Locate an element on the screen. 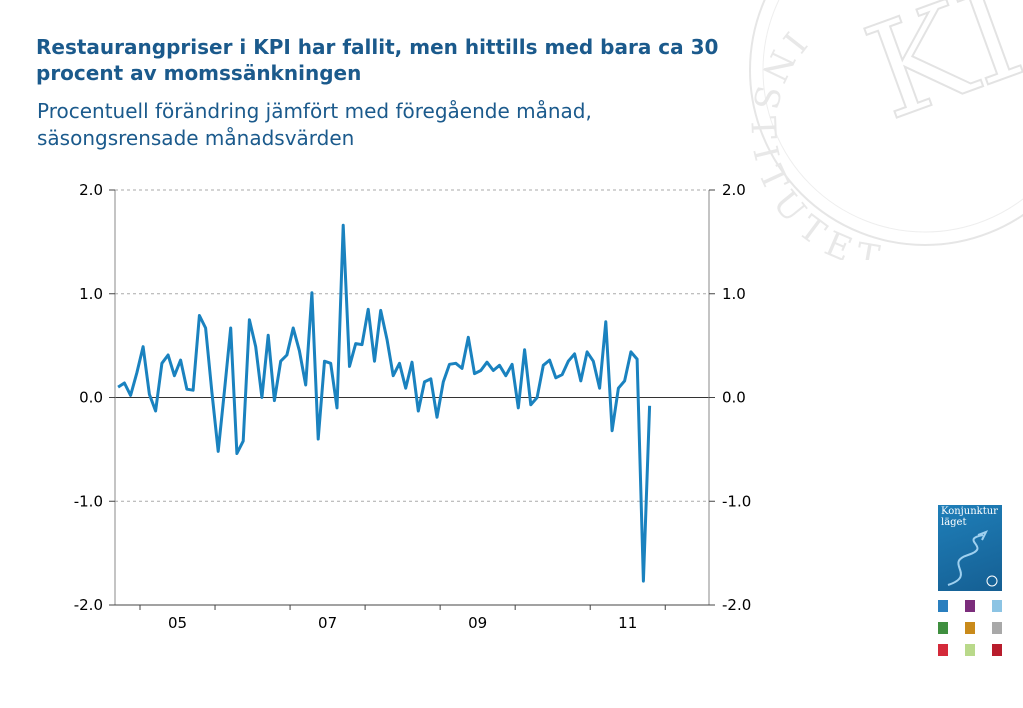  x-axis-ticks is located at coordinates (402, 607).